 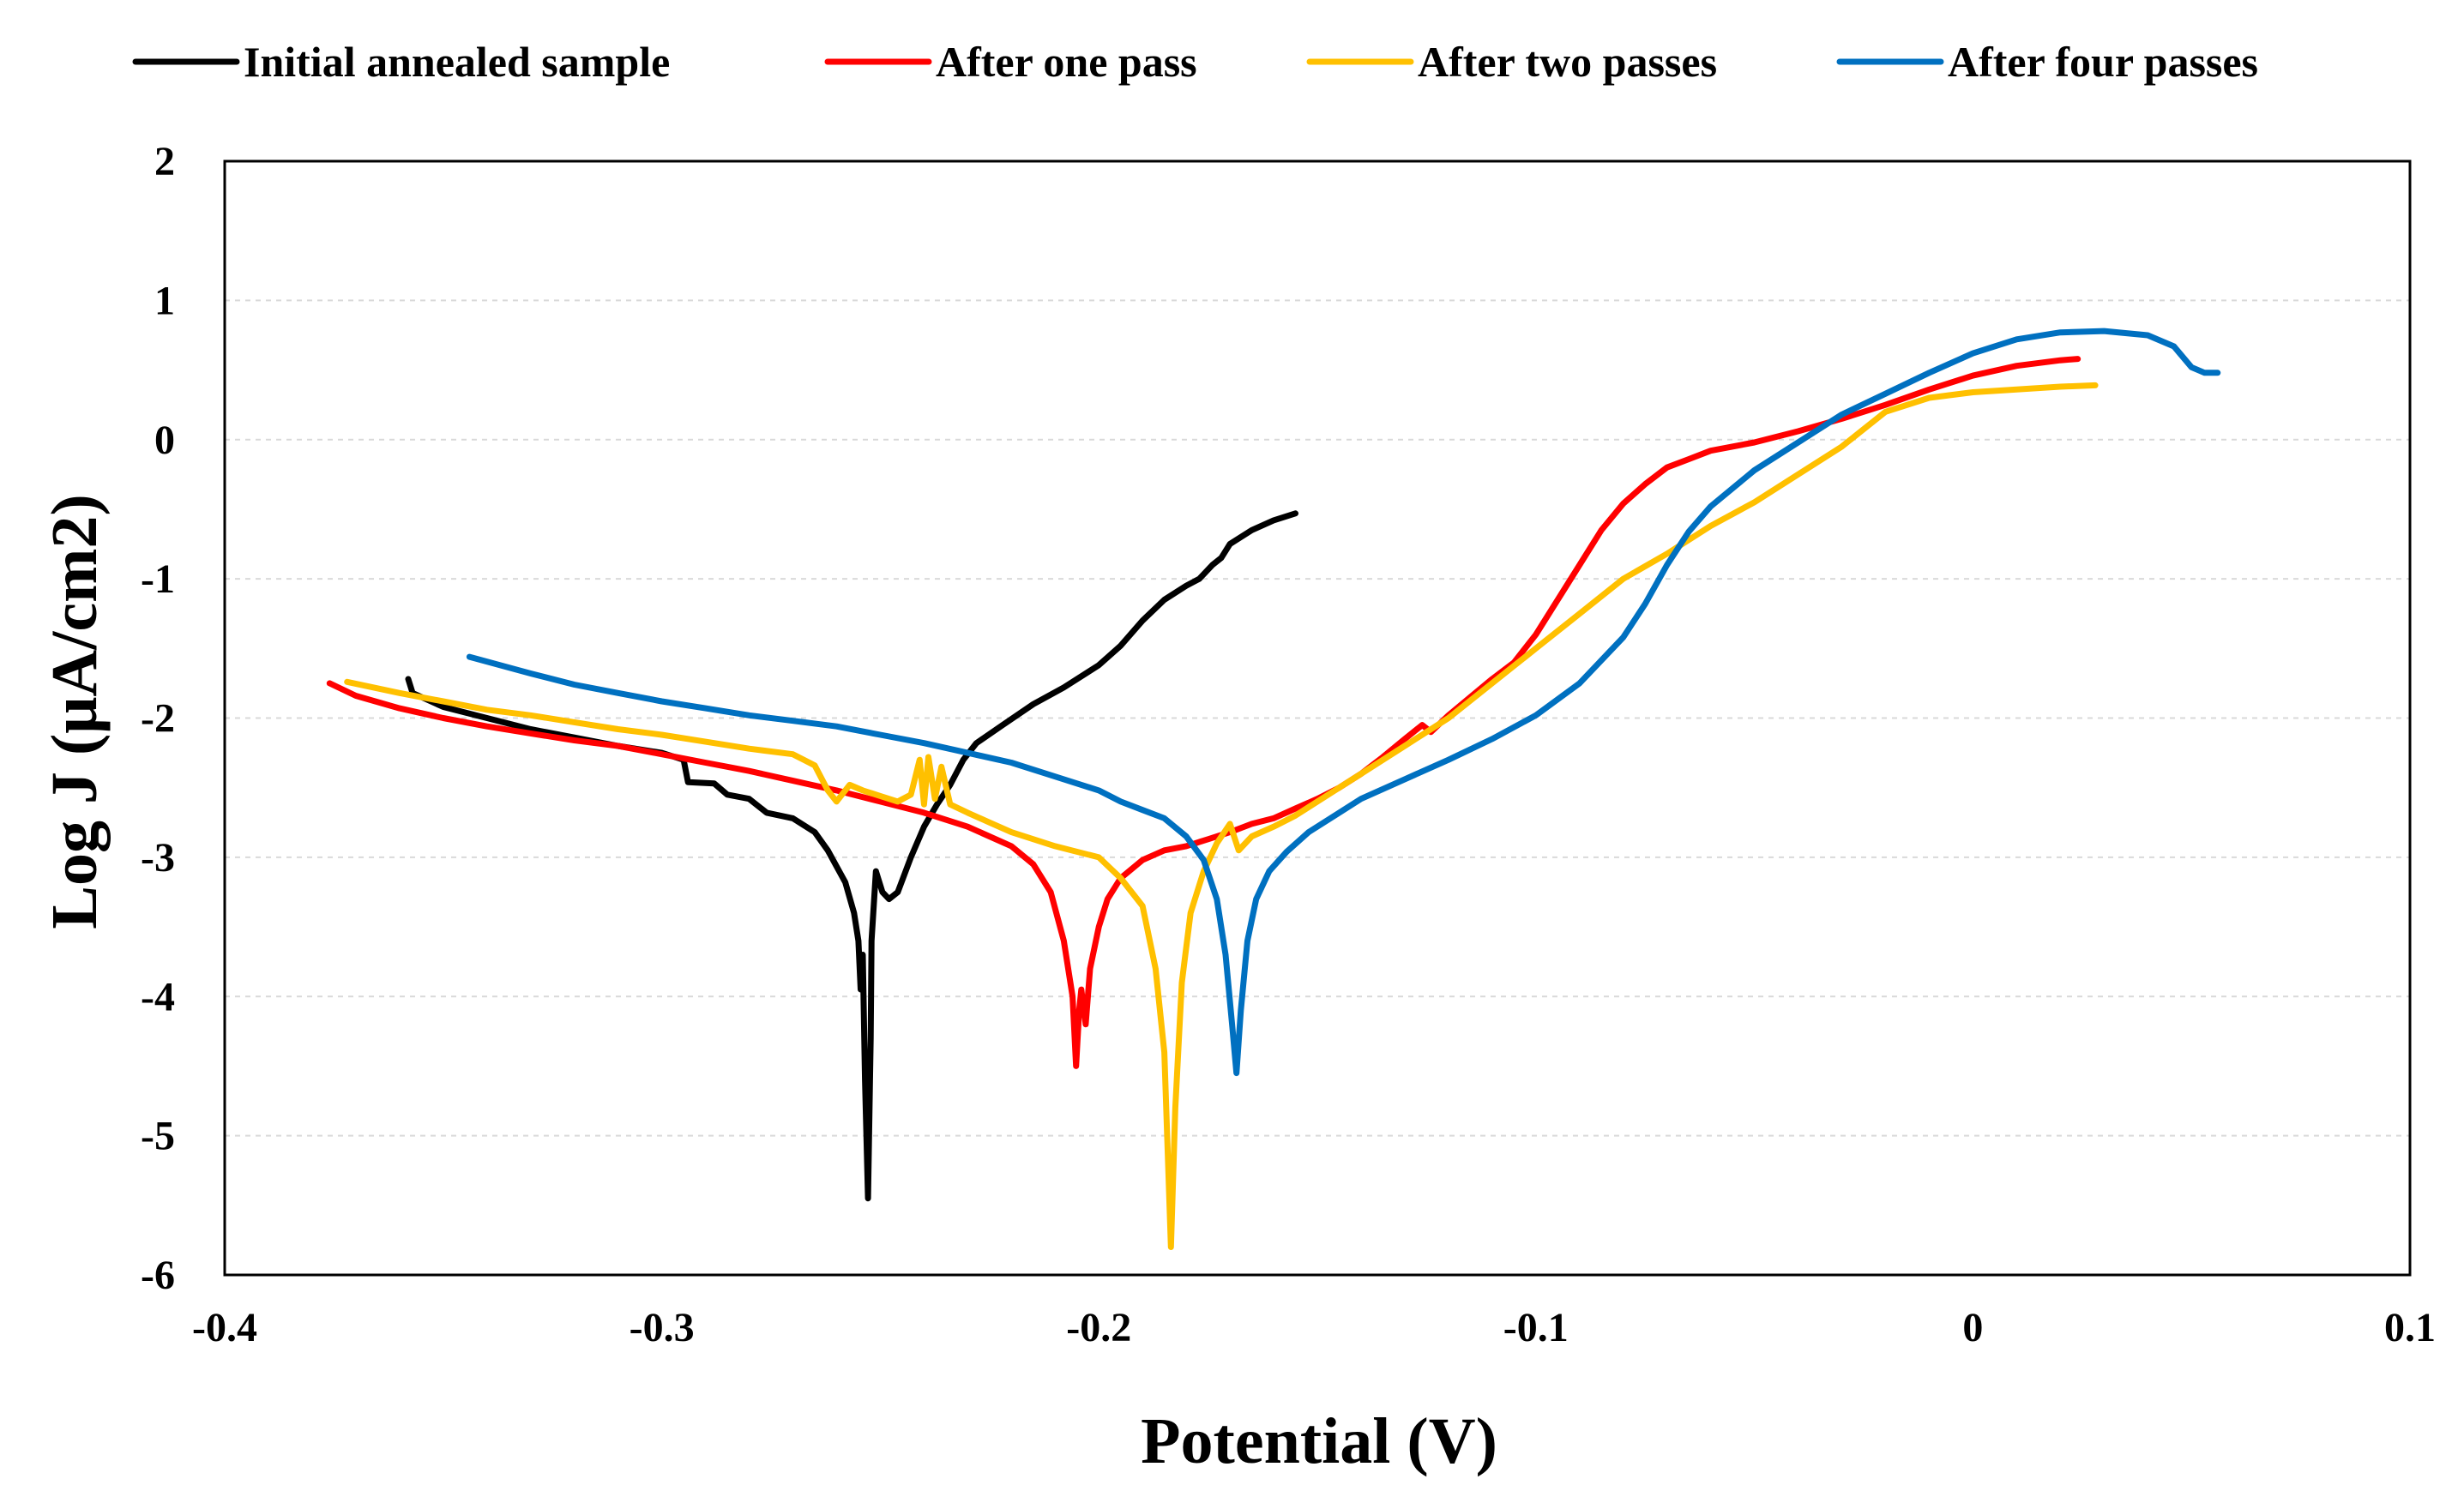 What do you see at coordinates (1536, 1327) in the screenshot?
I see `x-tick-label: -0.1` at bounding box center [1536, 1327].